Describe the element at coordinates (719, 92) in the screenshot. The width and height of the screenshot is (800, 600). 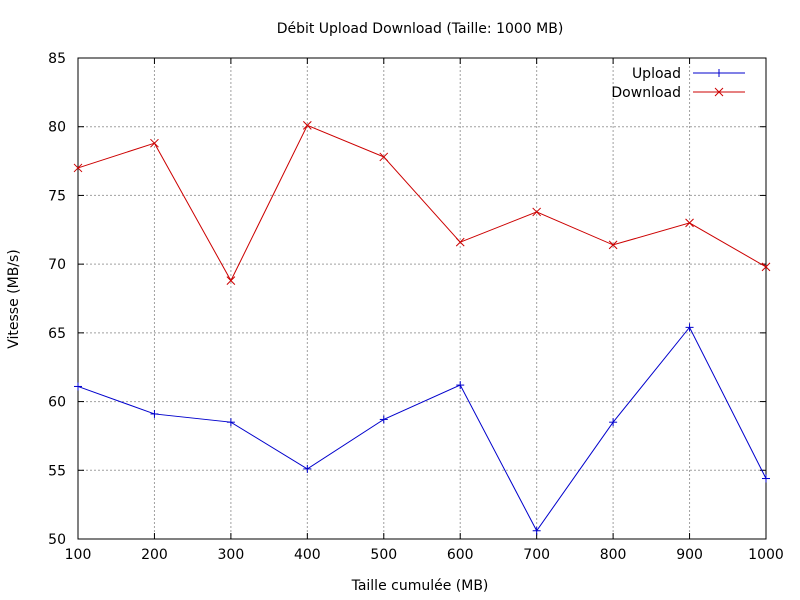
I see `legend-marker-download` at that location.